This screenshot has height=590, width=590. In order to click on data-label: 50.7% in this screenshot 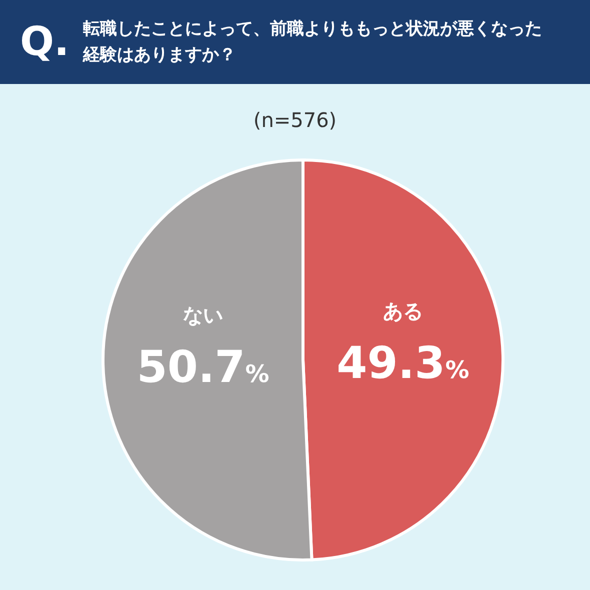, I will do `click(203, 368)`.